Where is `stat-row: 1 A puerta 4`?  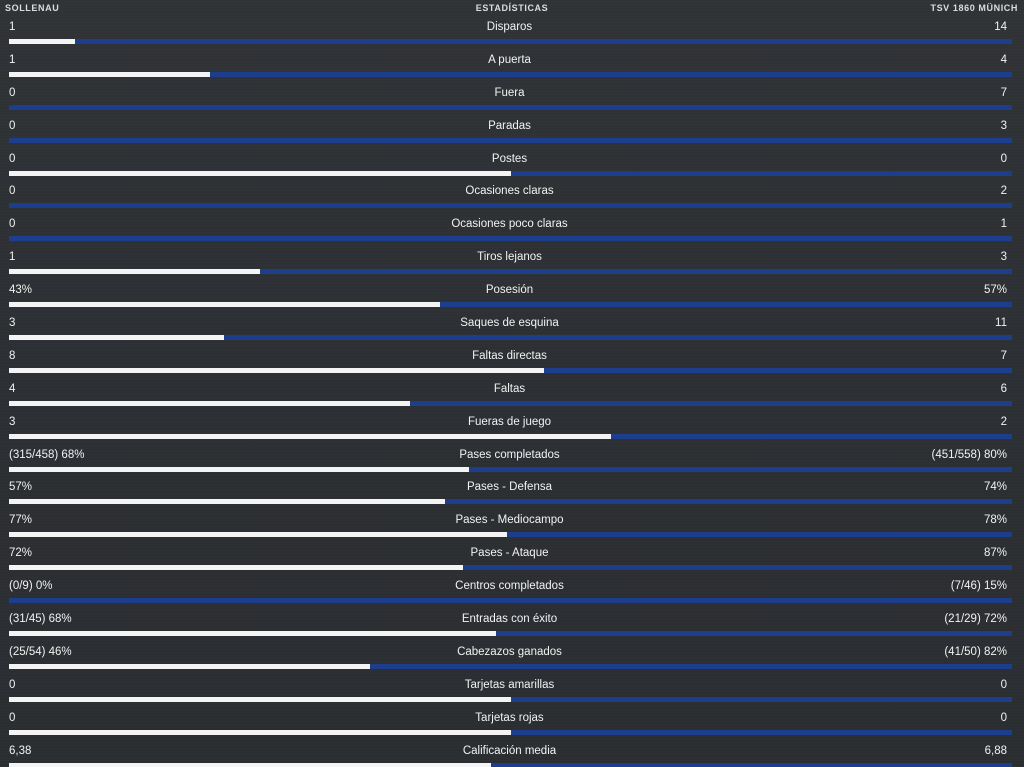
stat-row: 1 A puerta 4 is located at coordinates (512, 60).